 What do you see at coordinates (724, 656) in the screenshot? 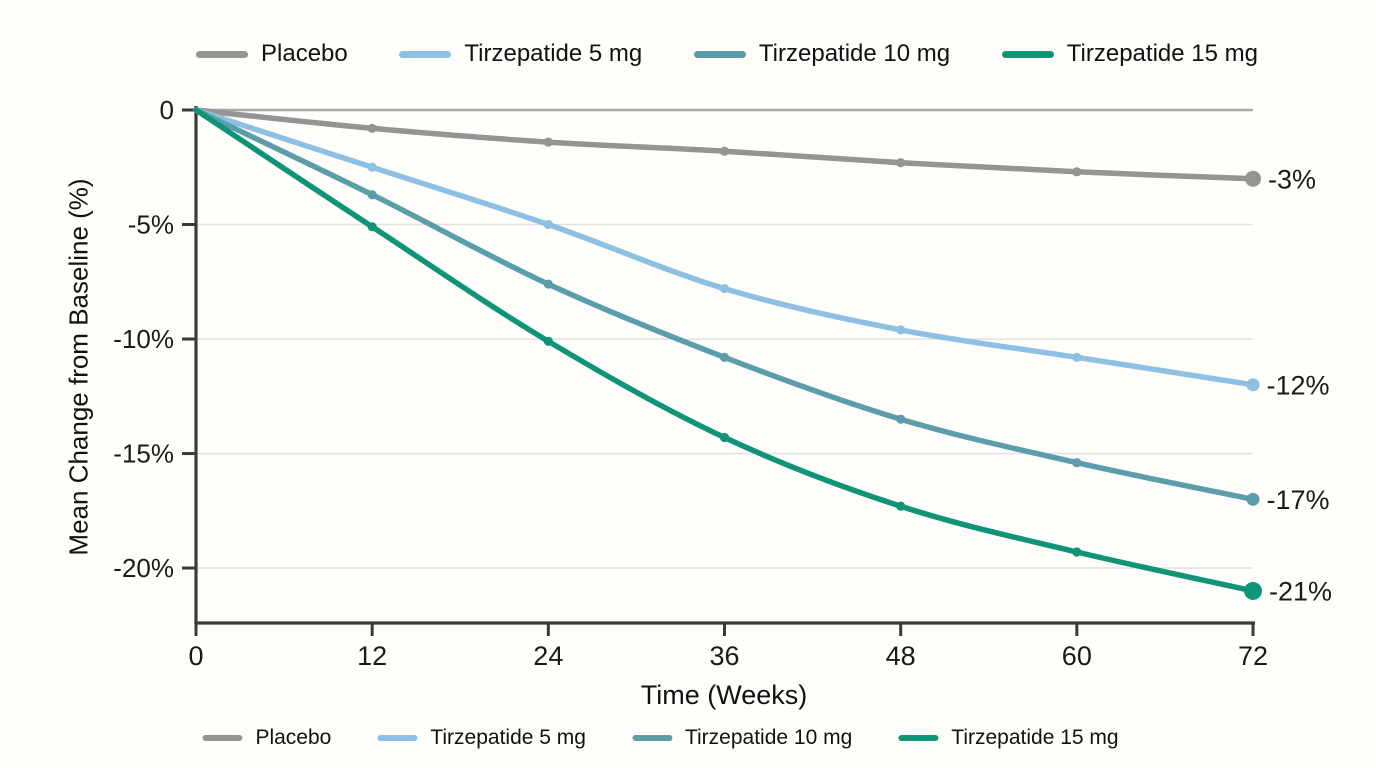
I see `x-tick-label: 36` at bounding box center [724, 656].